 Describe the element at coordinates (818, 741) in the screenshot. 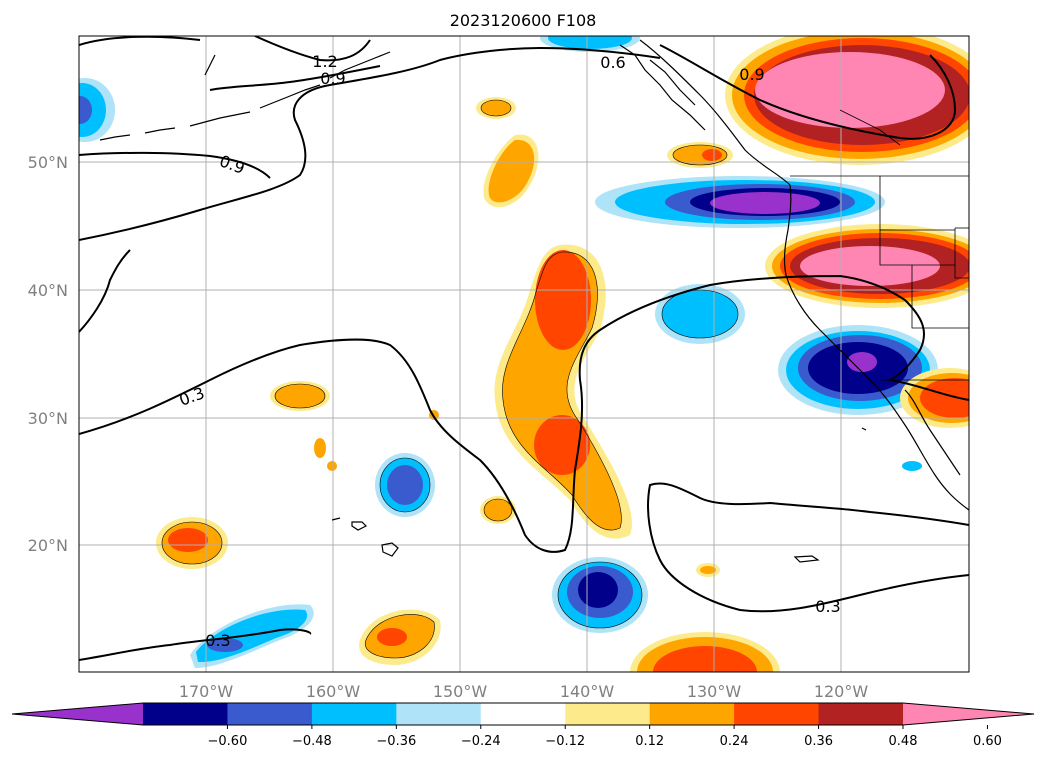

I see `colorbar-tick-label: 0.36` at that location.